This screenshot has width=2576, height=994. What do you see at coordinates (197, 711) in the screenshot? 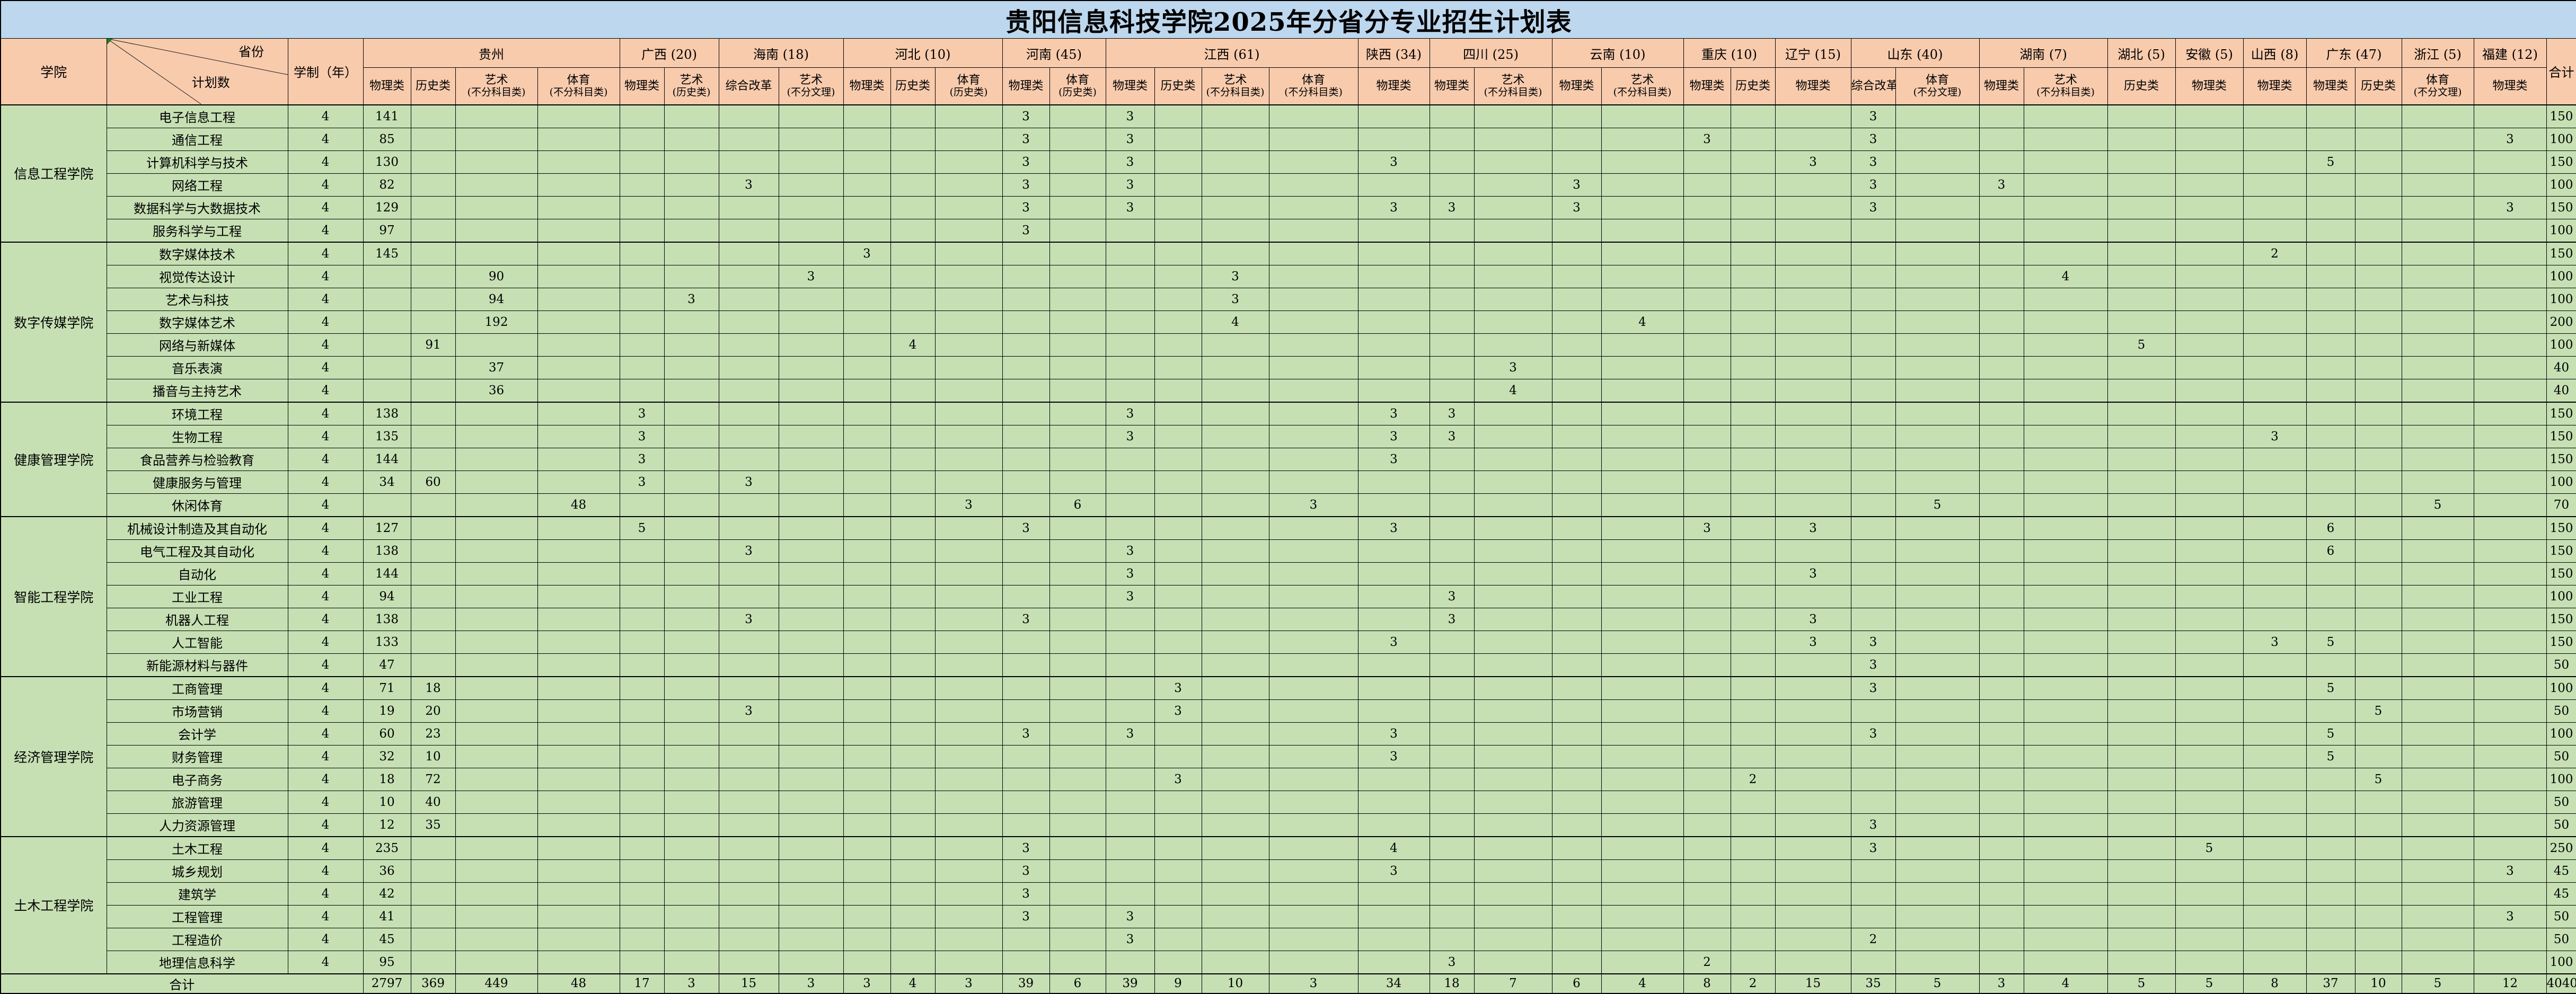
I see `major-name-cell: 市场营销` at bounding box center [197, 711].